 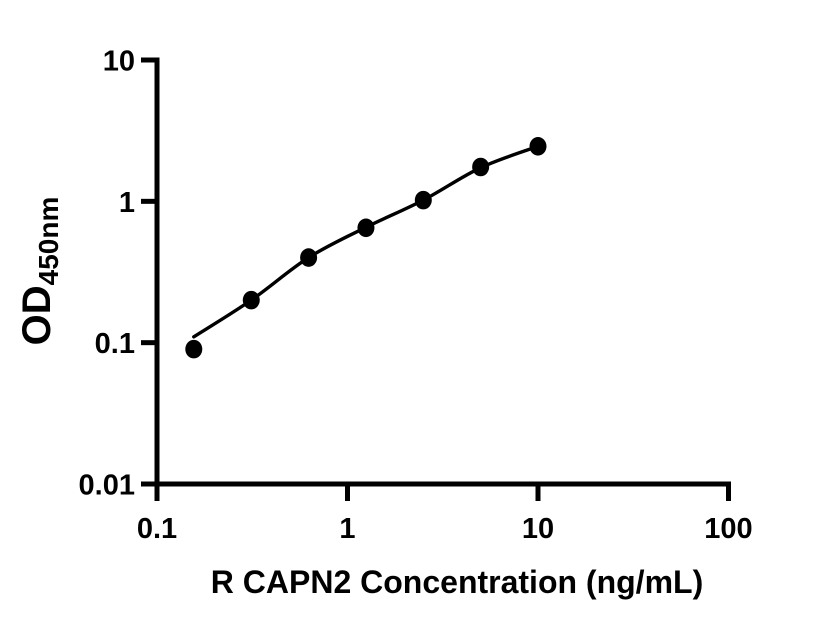 What do you see at coordinates (457, 582) in the screenshot?
I see `x-axis-title: R CAPN2 Concentration (ng/mL)` at bounding box center [457, 582].